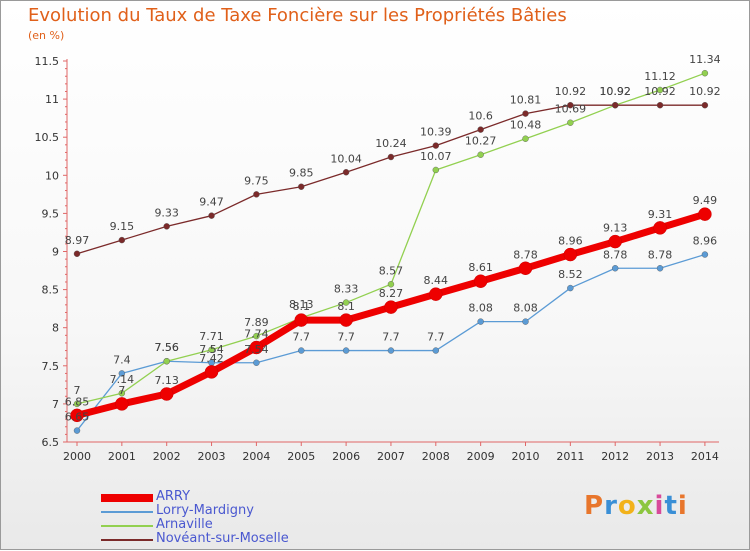 The image size is (750, 551). I want to click on data-label-arry: 8.27, so click(391, 293).